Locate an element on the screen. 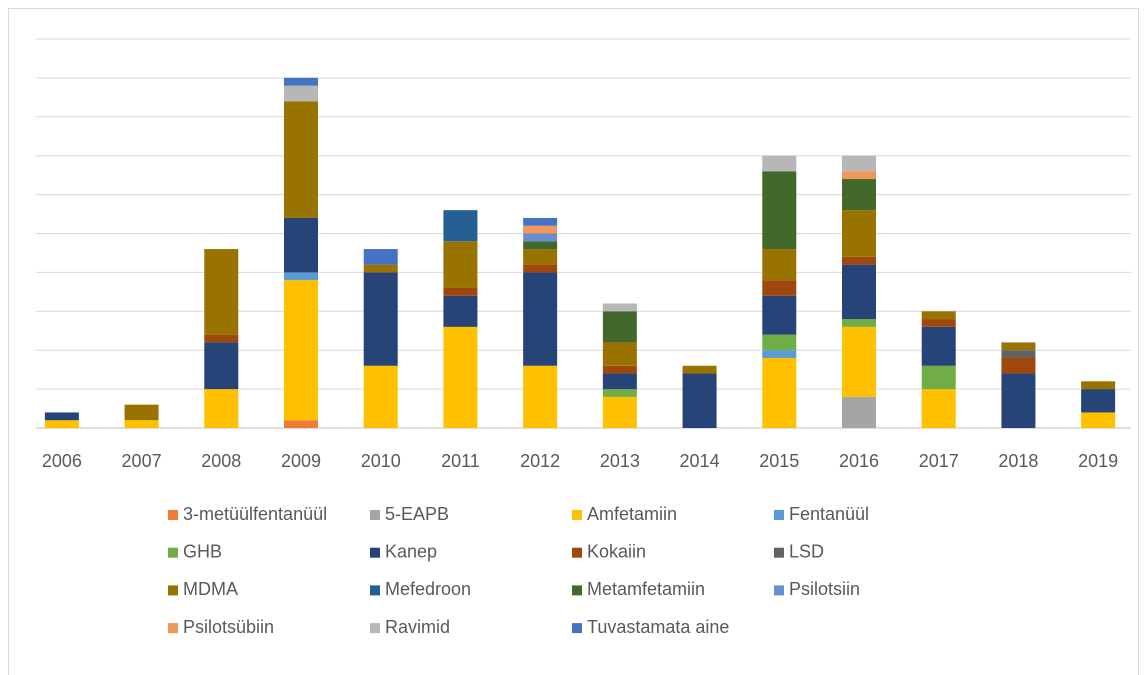 This screenshot has width=1146, height=675. x-tick-label: 2008 is located at coordinates (221, 461).